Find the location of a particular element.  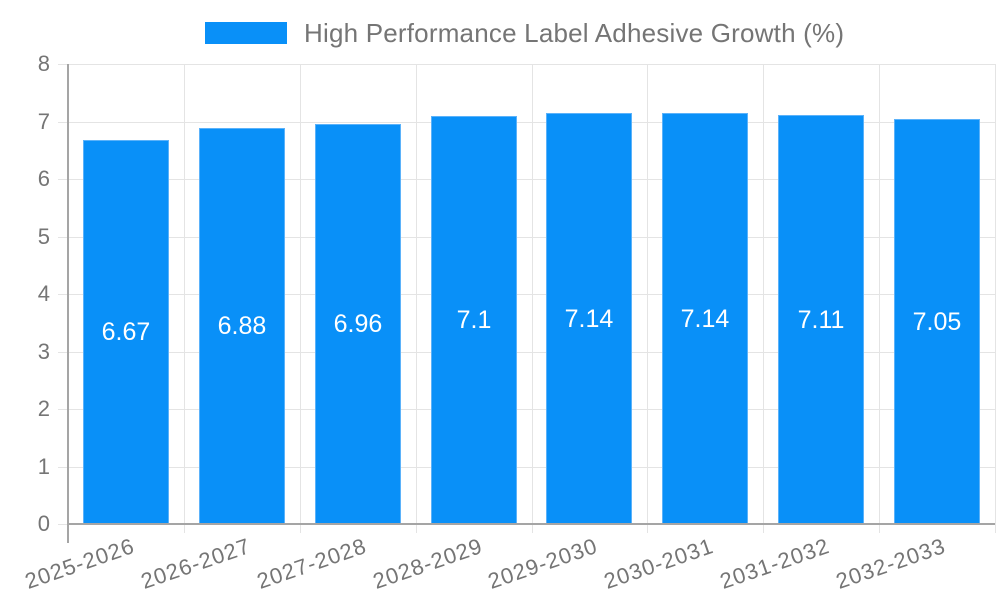

y-axis-tick-label: 7 is located at coordinates (43, 121).